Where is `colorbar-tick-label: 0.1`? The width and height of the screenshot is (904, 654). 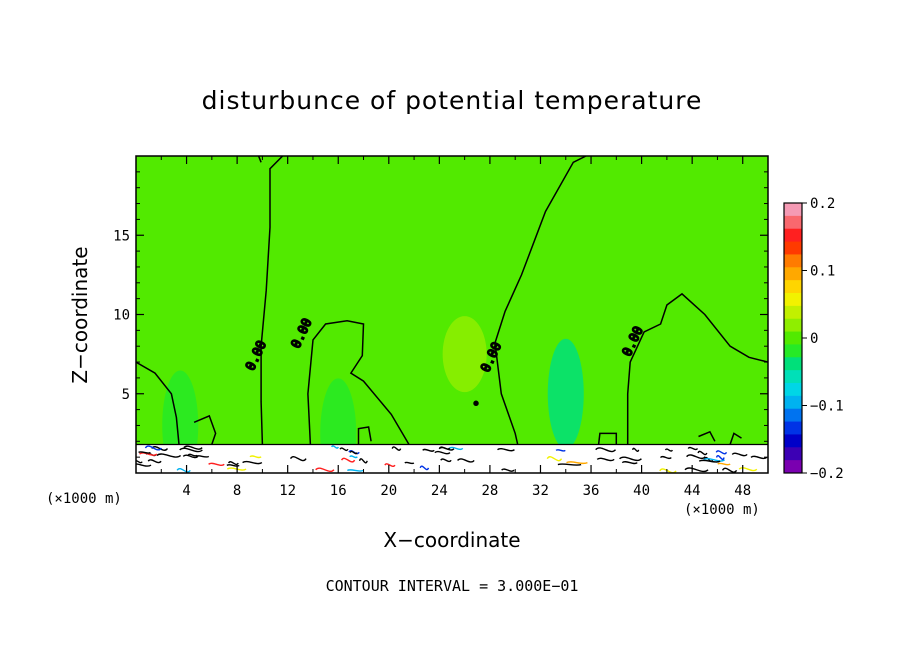 colorbar-tick-label: 0.1 is located at coordinates (822, 272).